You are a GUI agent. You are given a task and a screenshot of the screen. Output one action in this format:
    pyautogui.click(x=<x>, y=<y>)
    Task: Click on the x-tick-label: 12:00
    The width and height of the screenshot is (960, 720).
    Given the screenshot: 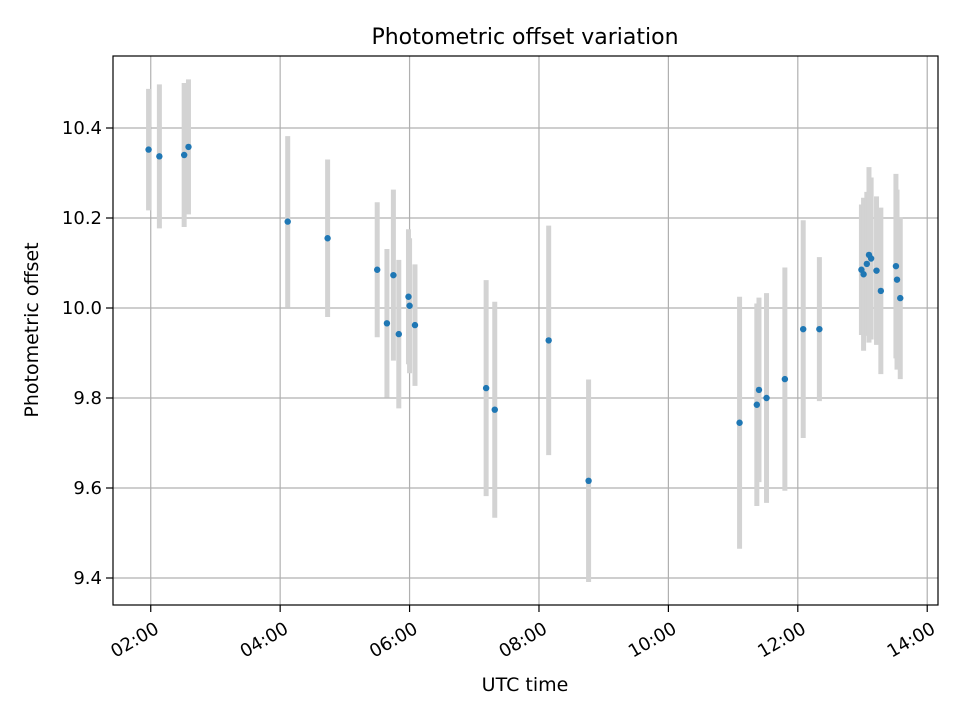 What is the action you would take?
    pyautogui.click(x=781, y=640)
    